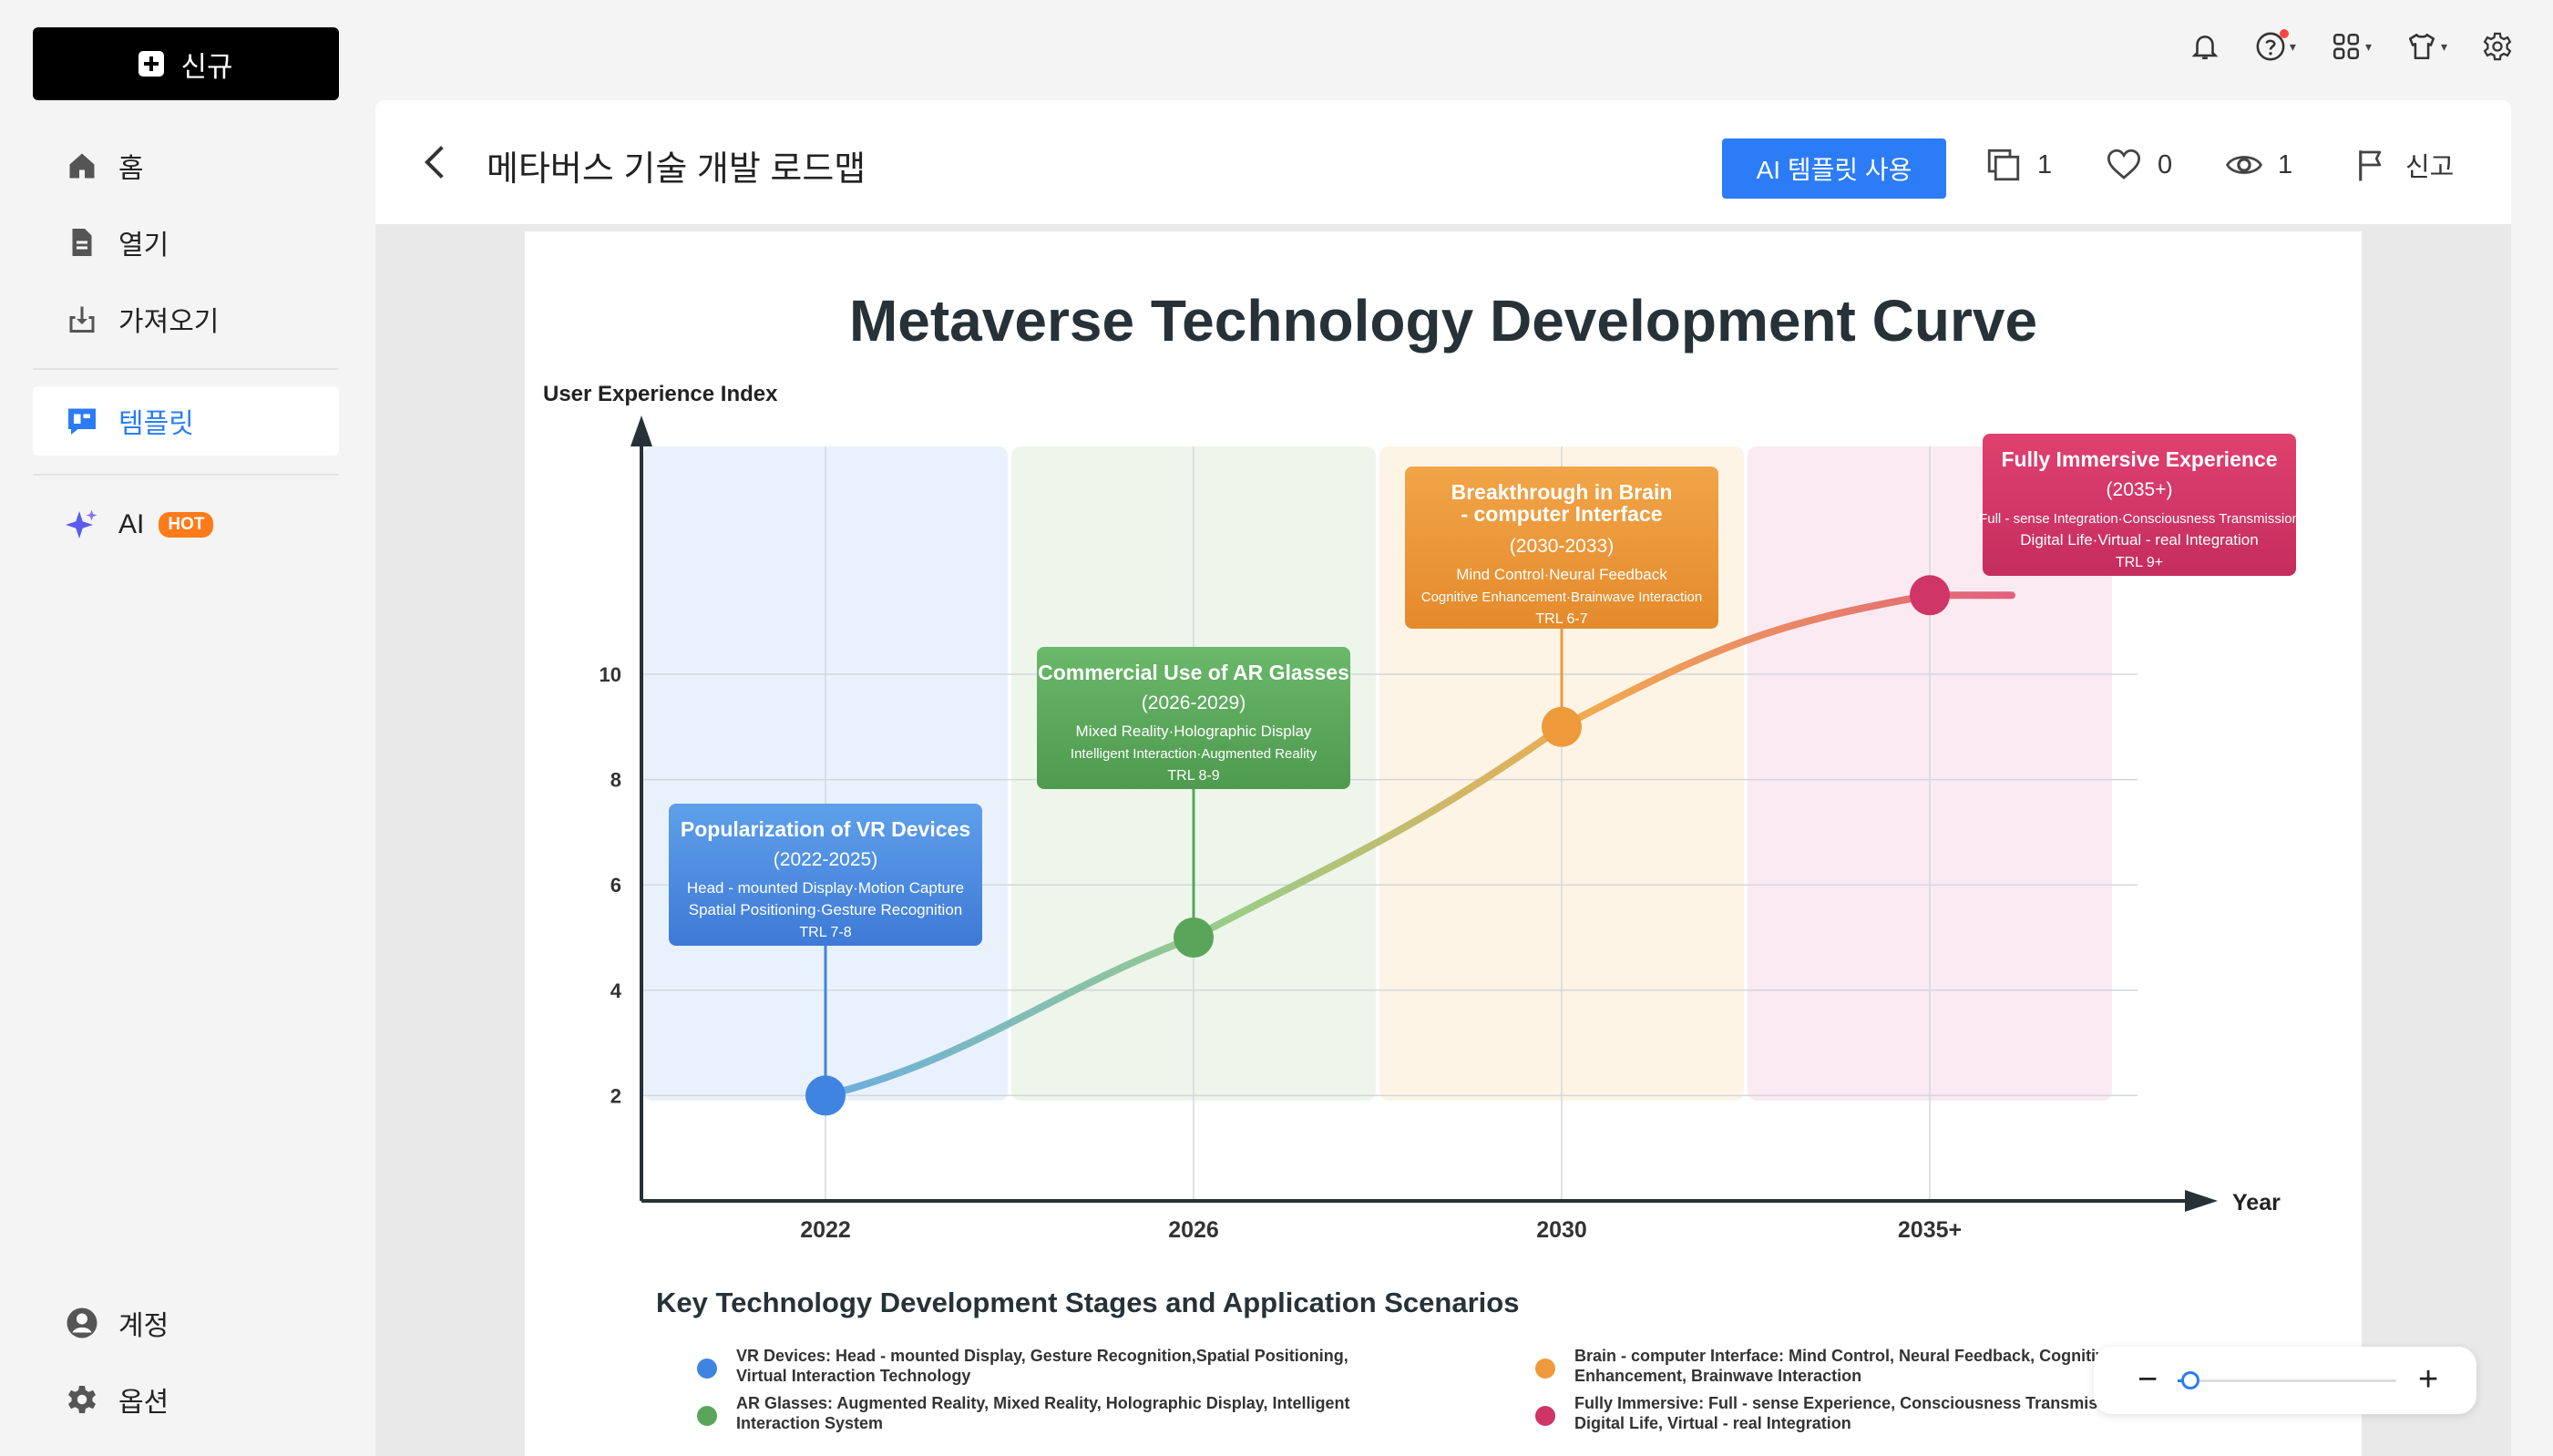  I want to click on zoom-slider-track, so click(2287, 1380).